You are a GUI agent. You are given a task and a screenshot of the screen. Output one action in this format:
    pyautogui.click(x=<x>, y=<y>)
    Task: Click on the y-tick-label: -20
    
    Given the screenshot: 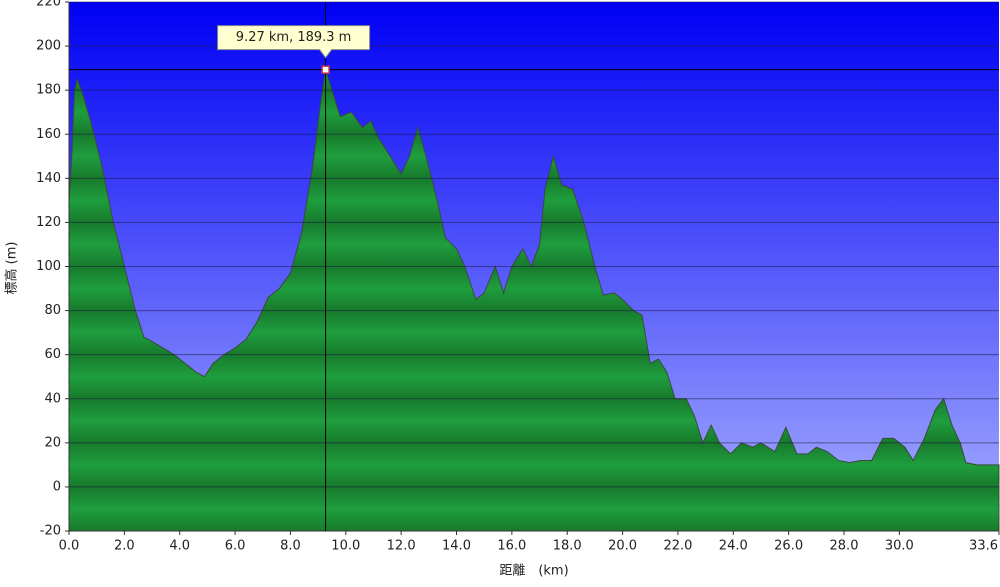 What is the action you would take?
    pyautogui.click(x=50, y=531)
    